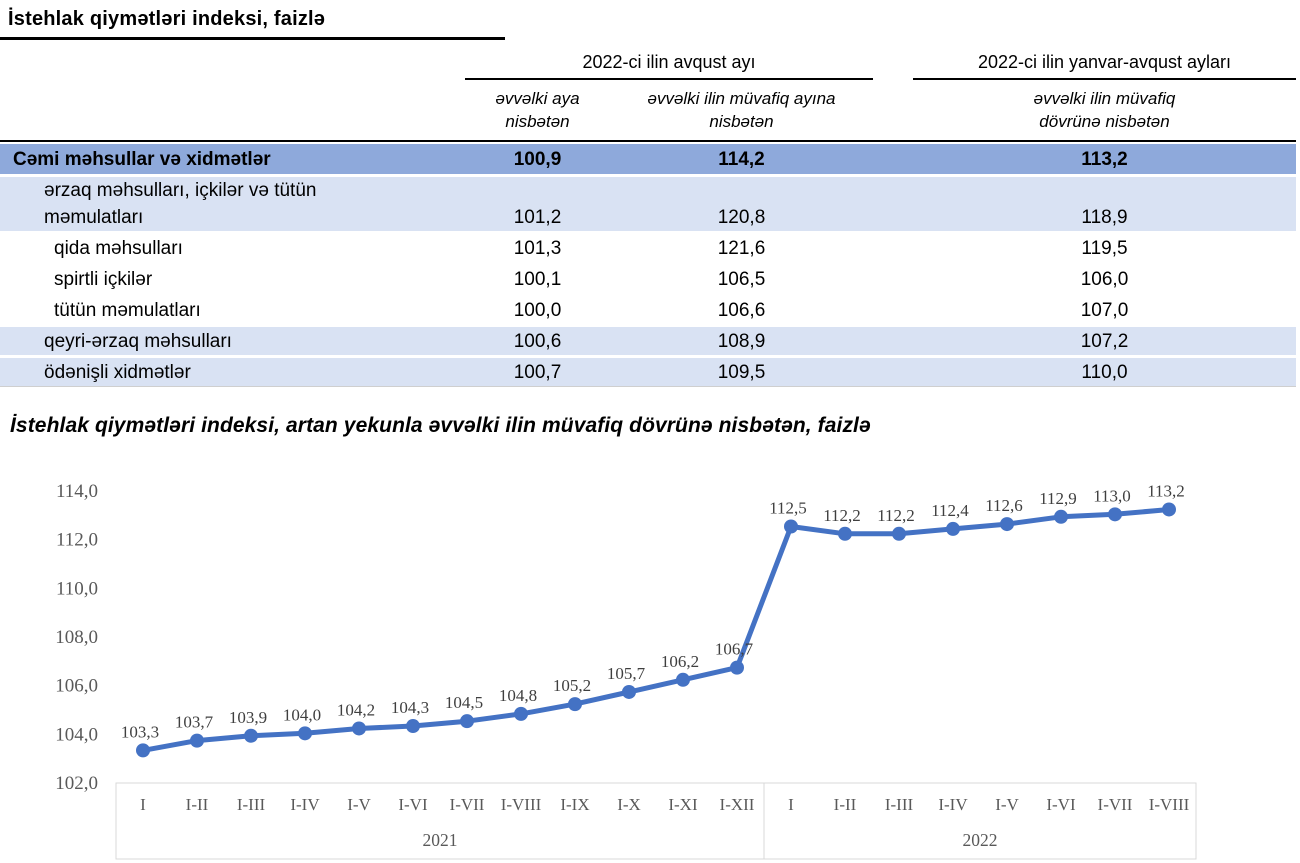 This screenshot has height=863, width=1300. Describe the element at coordinates (76, 734) in the screenshot. I see `y-axis-tick-label: 104,0` at that location.